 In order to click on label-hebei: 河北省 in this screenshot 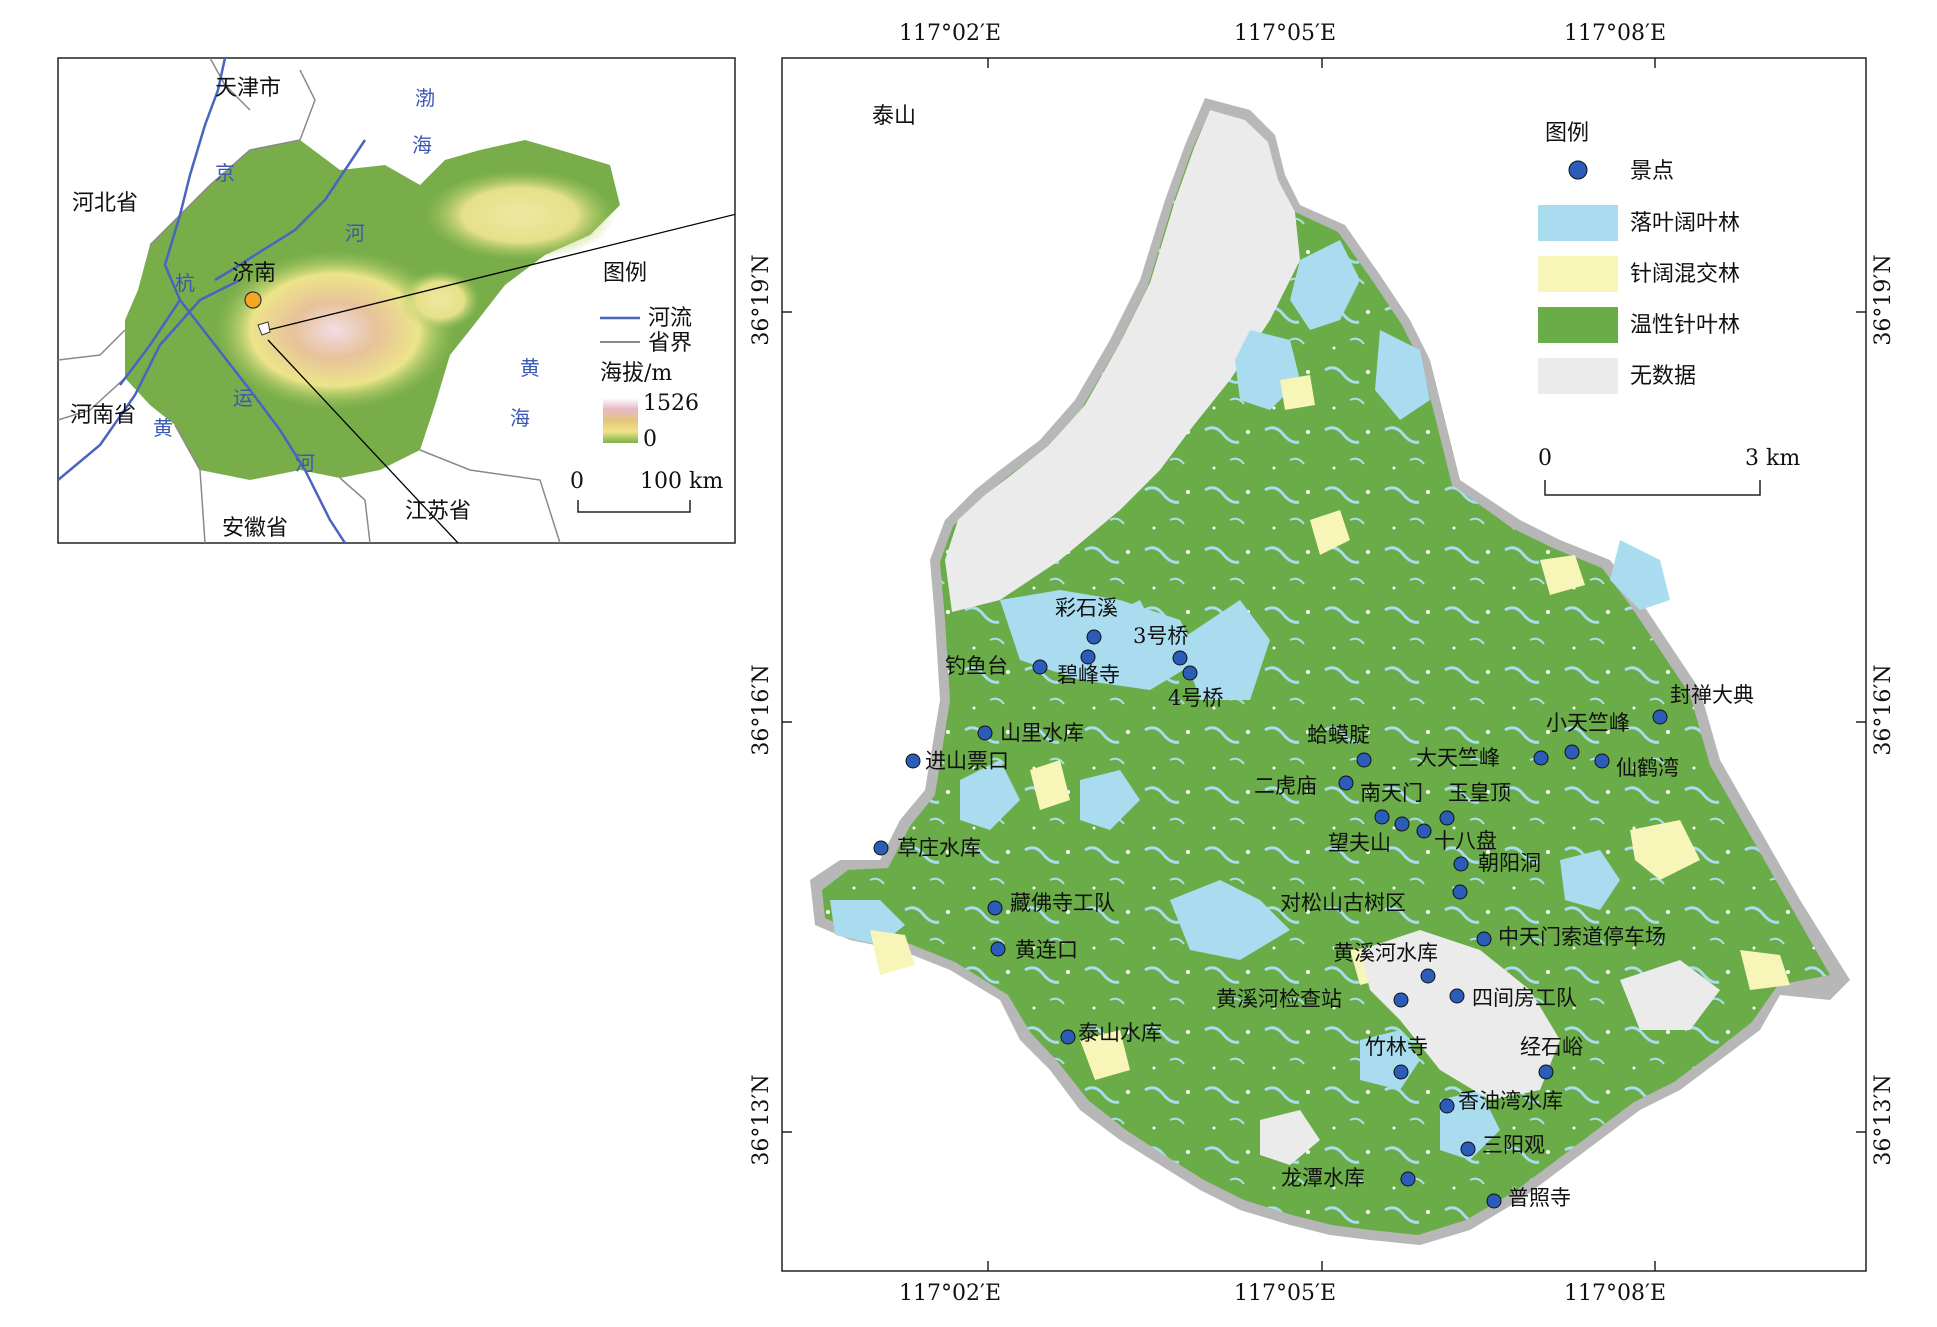, I will do `click(105, 203)`.